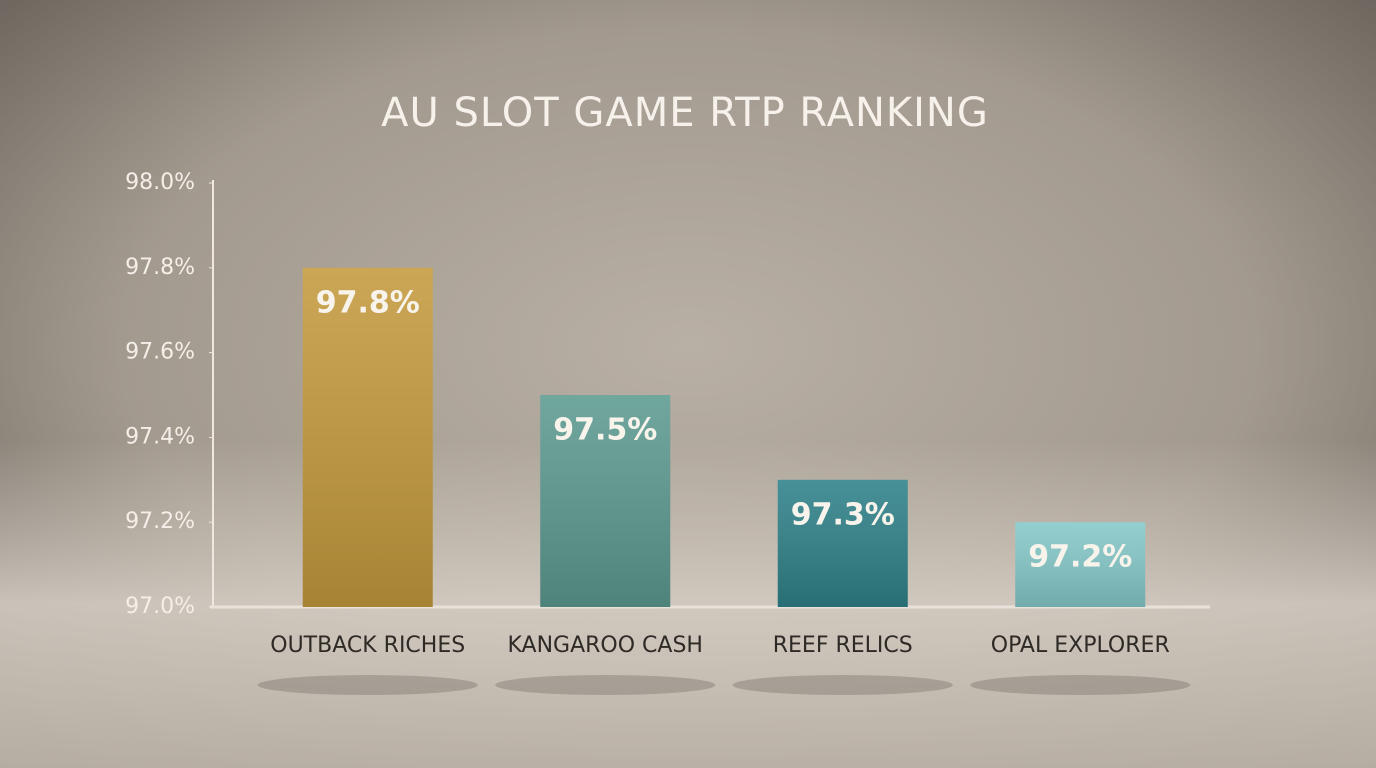  I want to click on y-tick-label: 97.8%, so click(160, 267).